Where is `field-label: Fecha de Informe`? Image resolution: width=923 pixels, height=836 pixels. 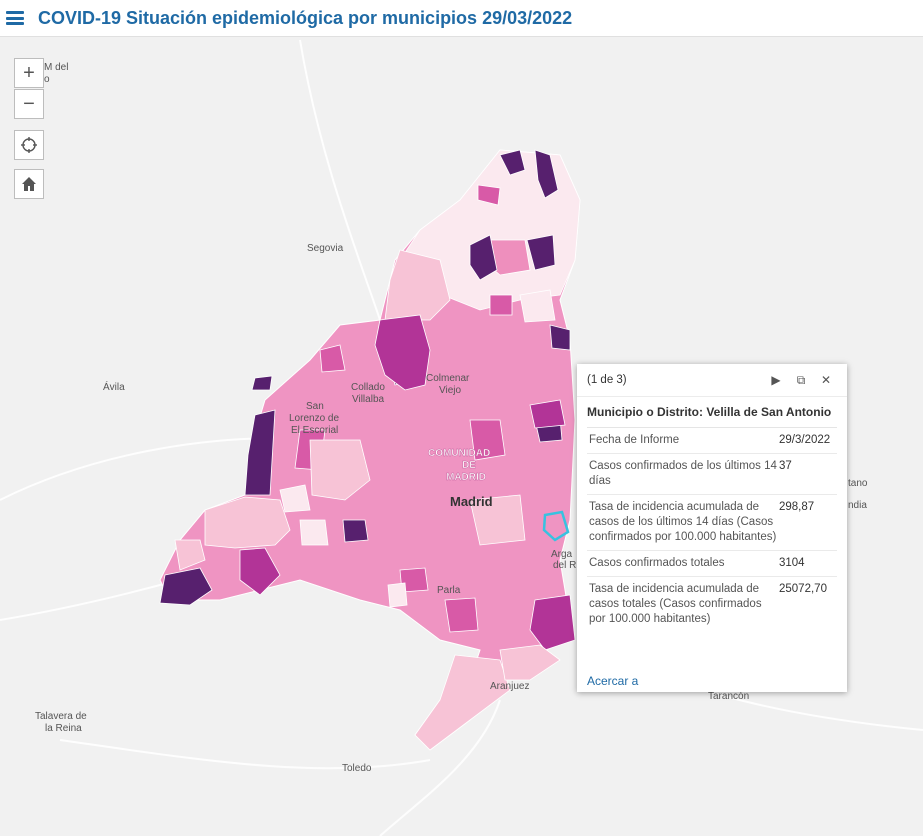 field-label: Fecha de Informe is located at coordinates (634, 440).